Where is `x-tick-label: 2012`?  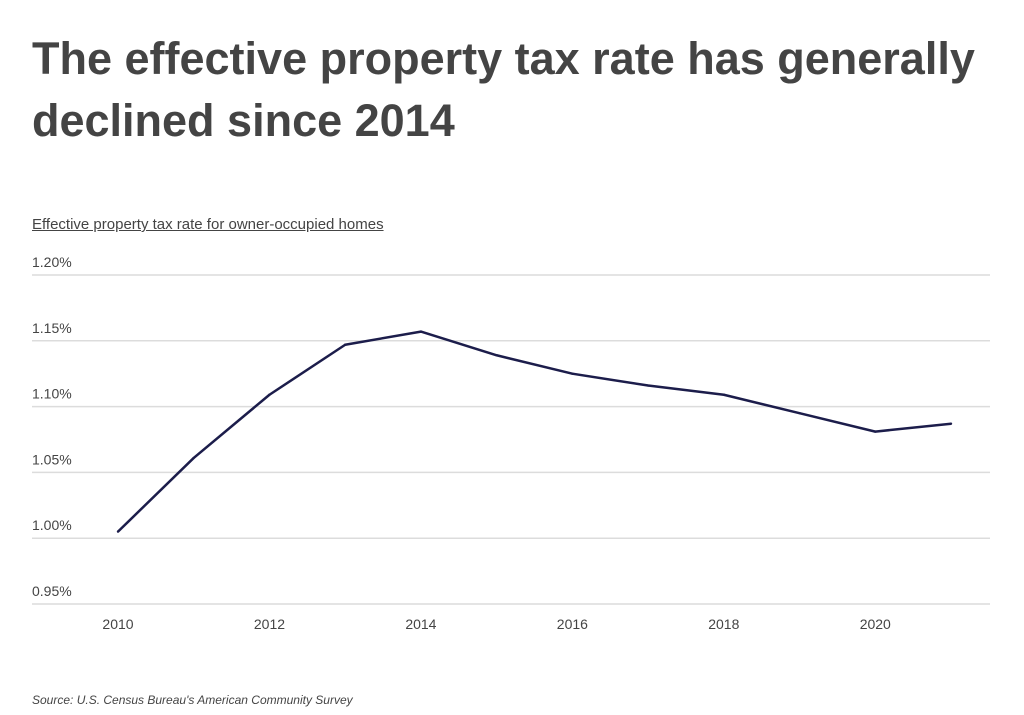
x-tick-label: 2012 is located at coordinates (269, 624).